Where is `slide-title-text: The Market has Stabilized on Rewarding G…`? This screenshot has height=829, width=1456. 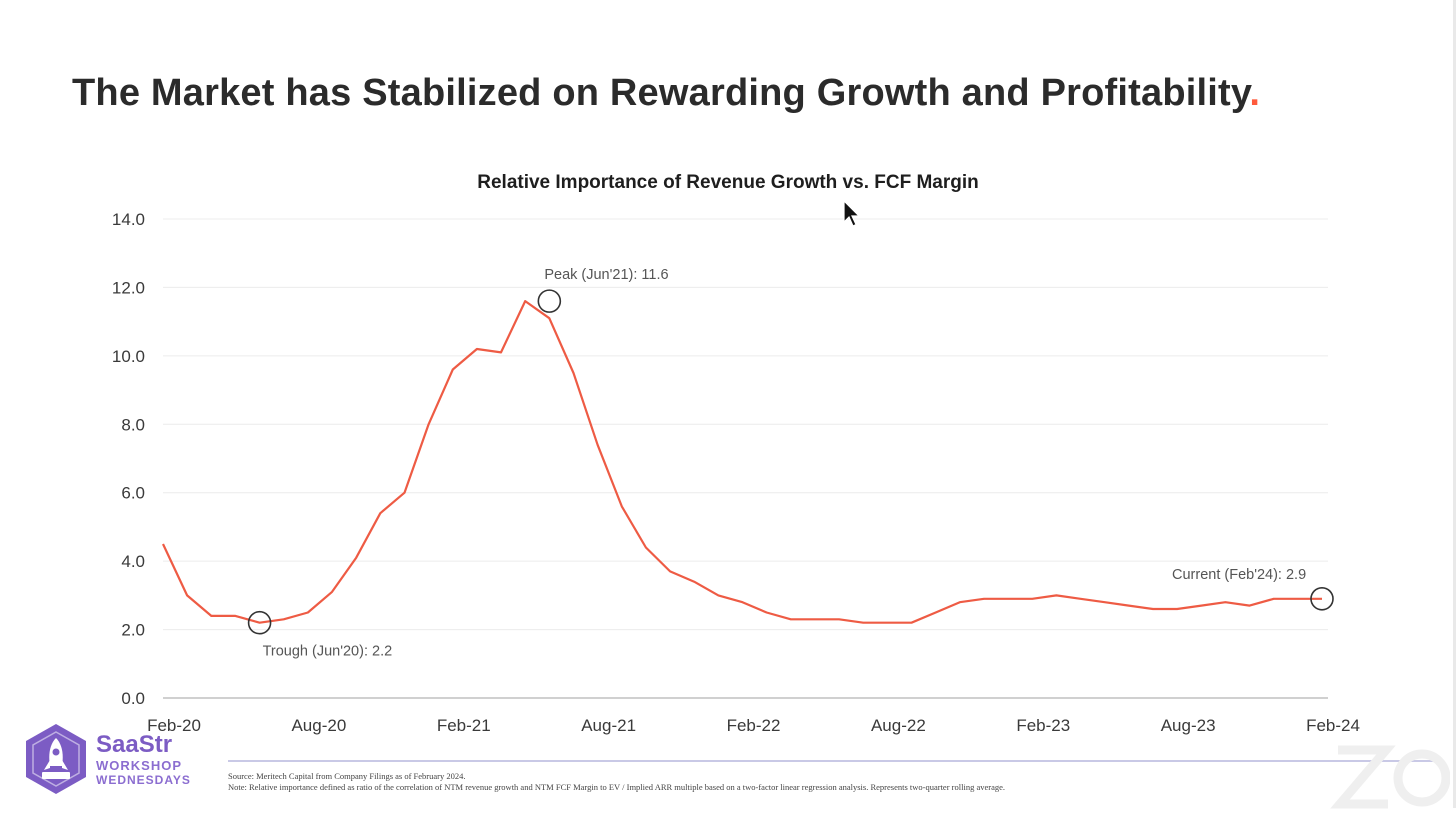 slide-title-text: The Market has Stabilized on Rewarding G… is located at coordinates (661, 93).